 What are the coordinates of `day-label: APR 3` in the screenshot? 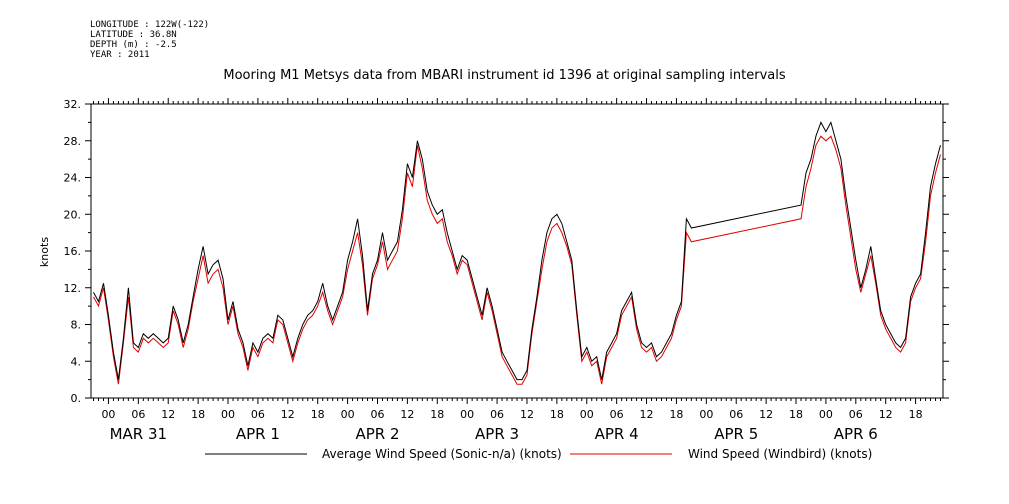 It's located at (497, 434).